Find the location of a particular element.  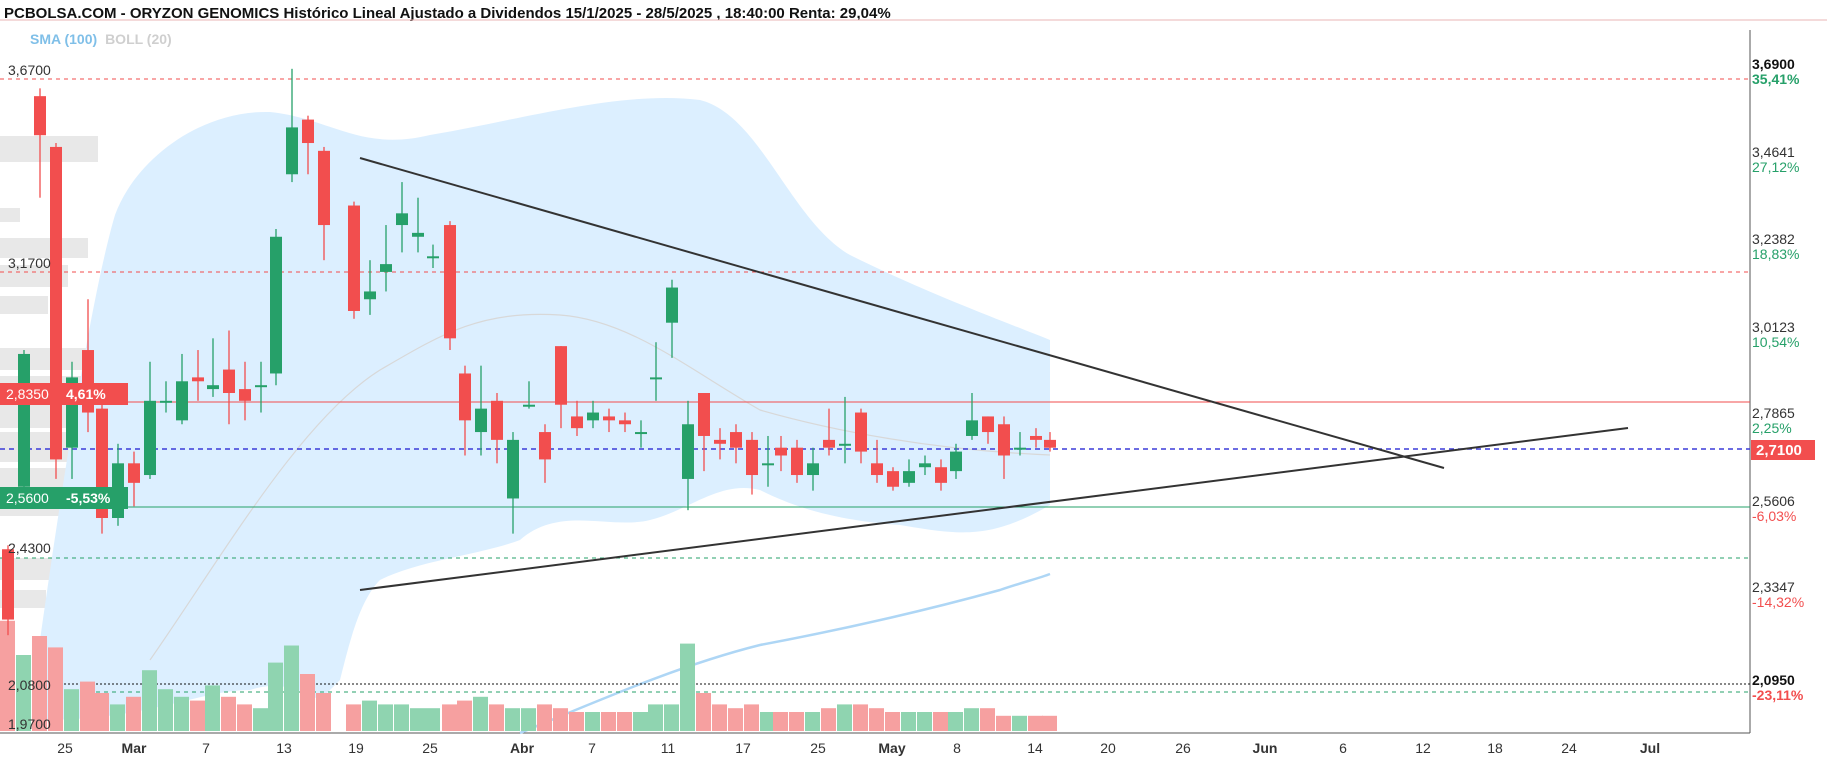

x-tick-label: May is located at coordinates (891, 748).